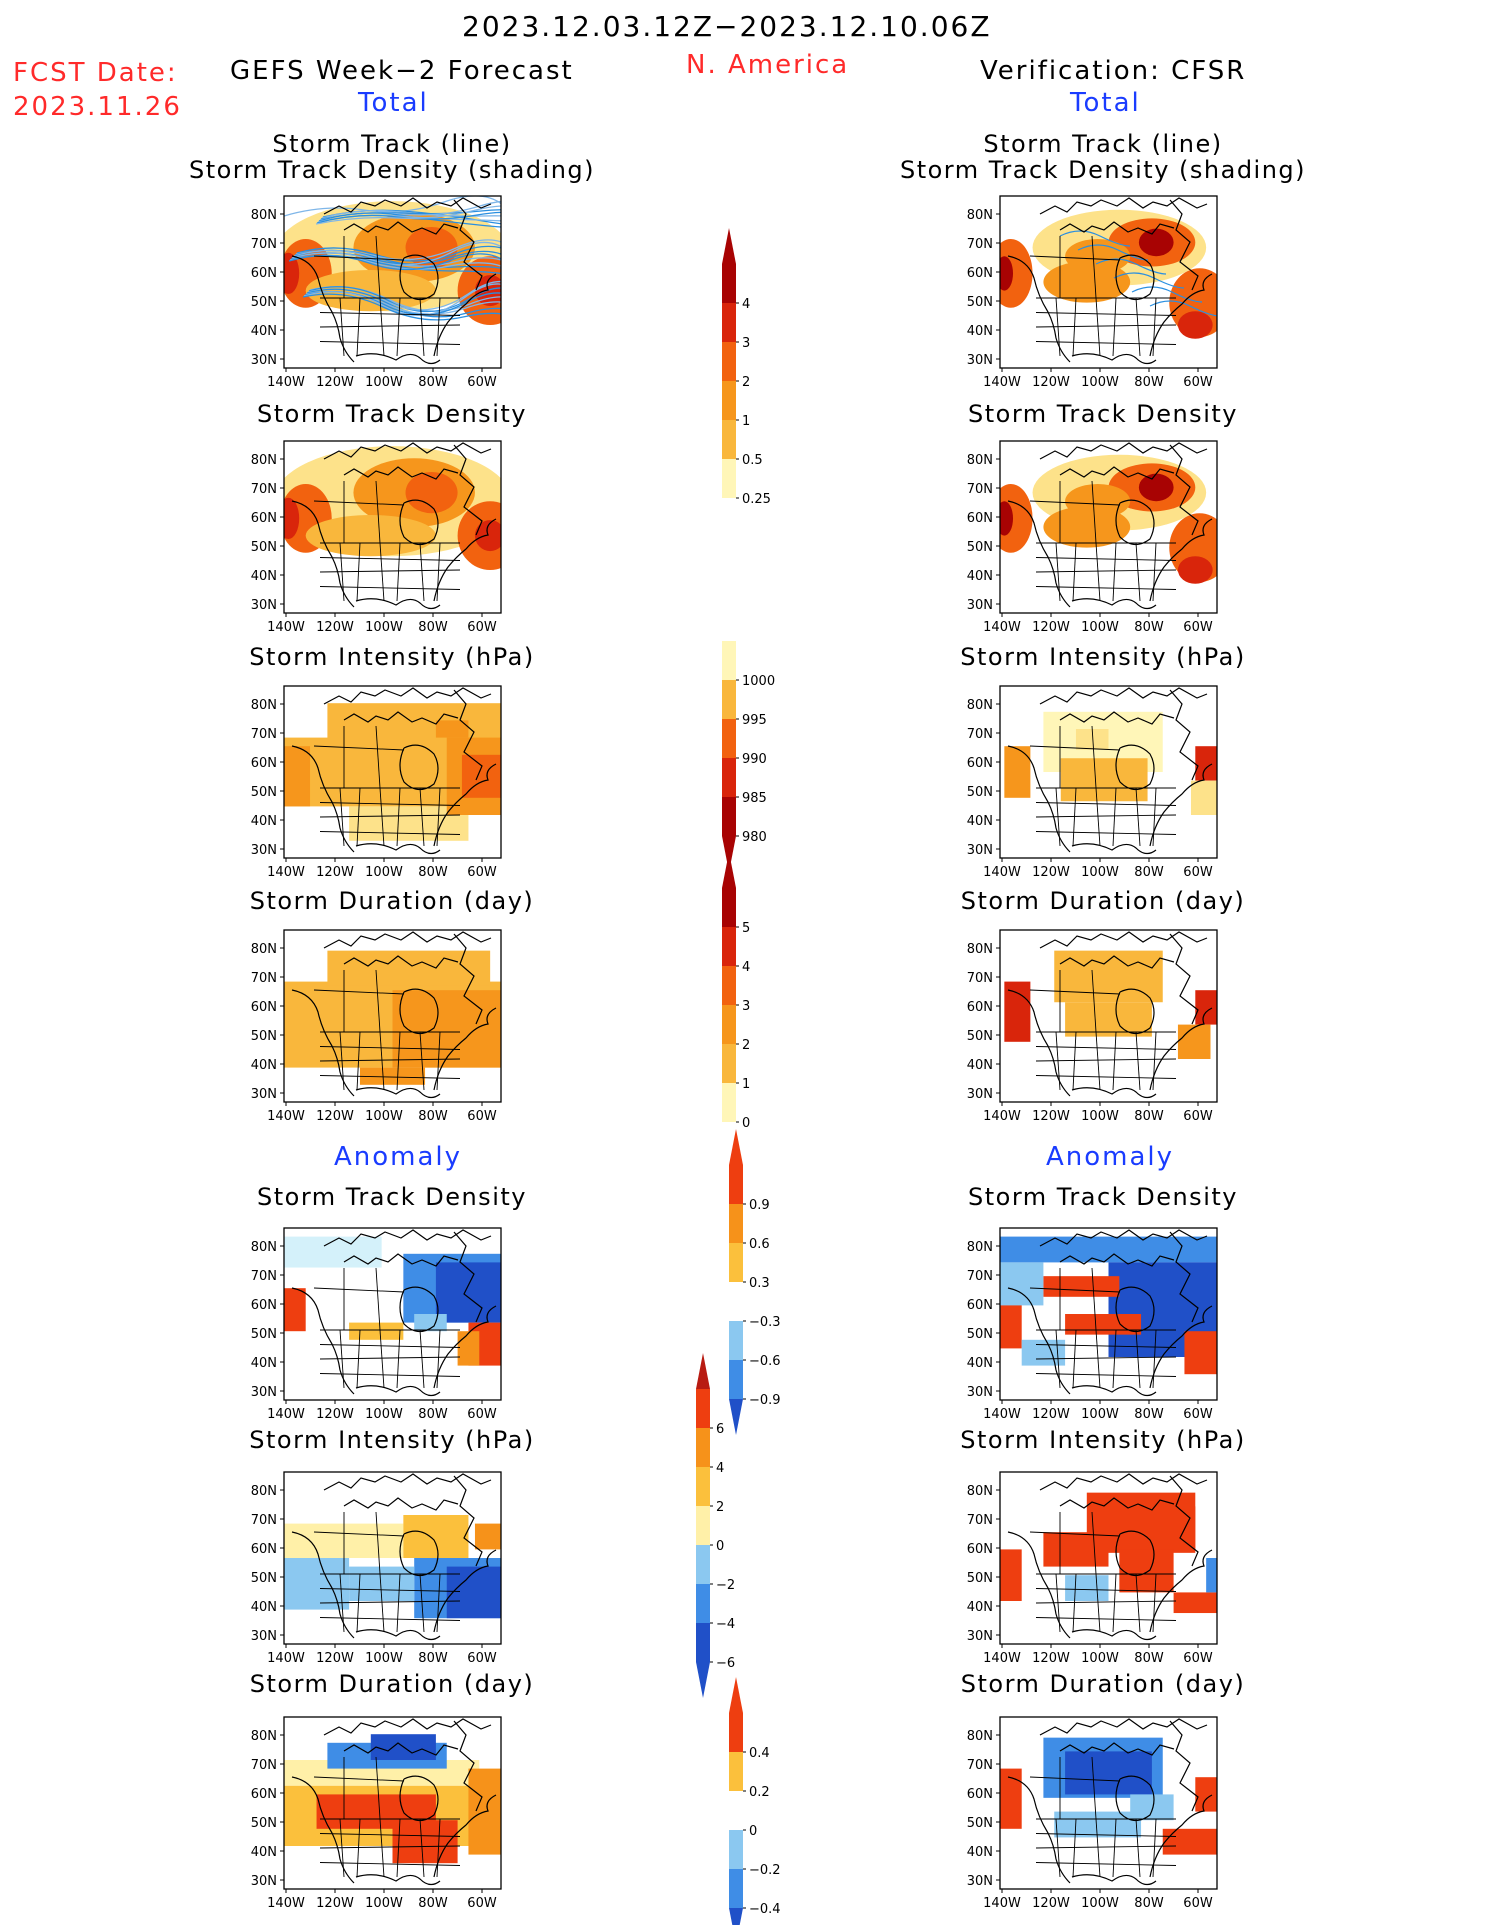 The width and height of the screenshot is (1487, 1925). What do you see at coordinates (1103, 1197) in the screenshot?
I see `title-anom-density-right: Storm Track Density` at bounding box center [1103, 1197].